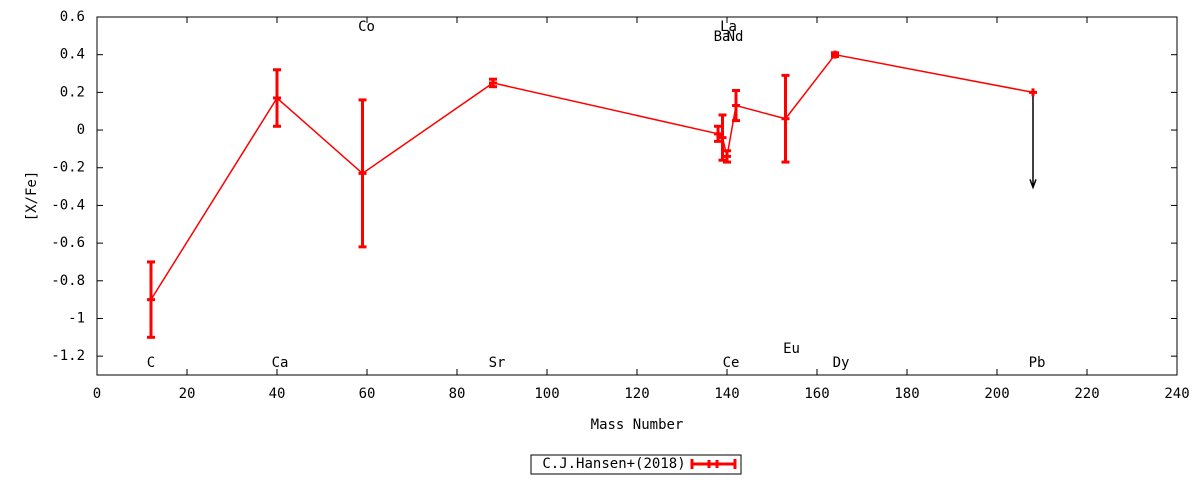 Image resolution: width=1200 pixels, height=484 pixels. What do you see at coordinates (32, 196) in the screenshot?
I see `y-axis-label: [X/Fe]` at bounding box center [32, 196].